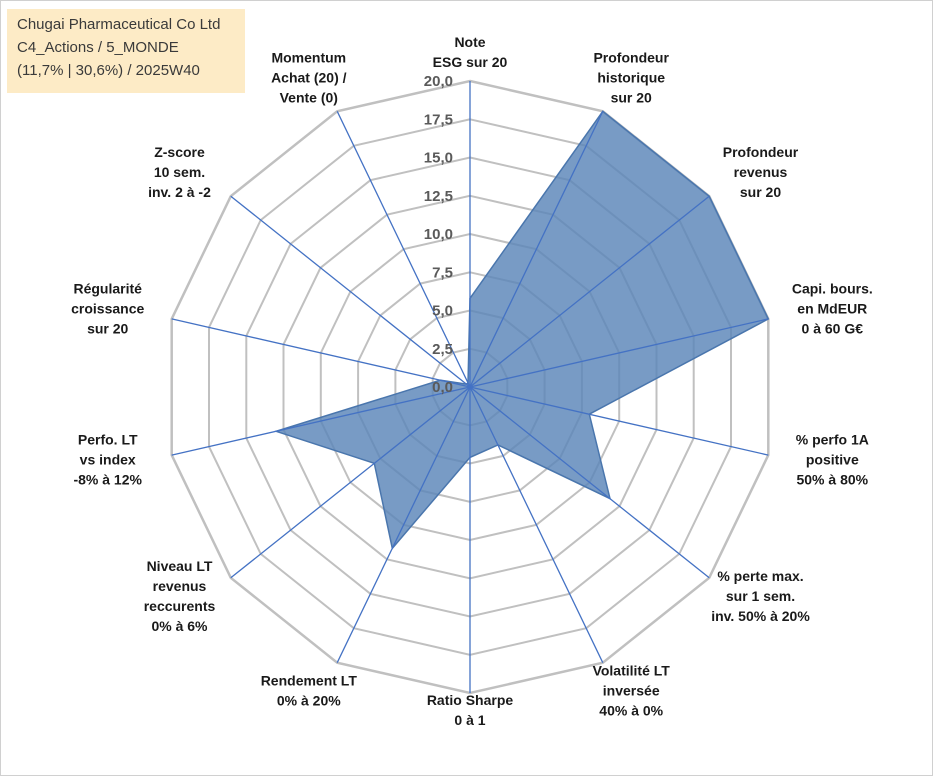 The width and height of the screenshot is (933, 776). Describe the element at coordinates (107, 480) in the screenshot. I see `axis-label-10-line-2: -8% à 12%` at that location.